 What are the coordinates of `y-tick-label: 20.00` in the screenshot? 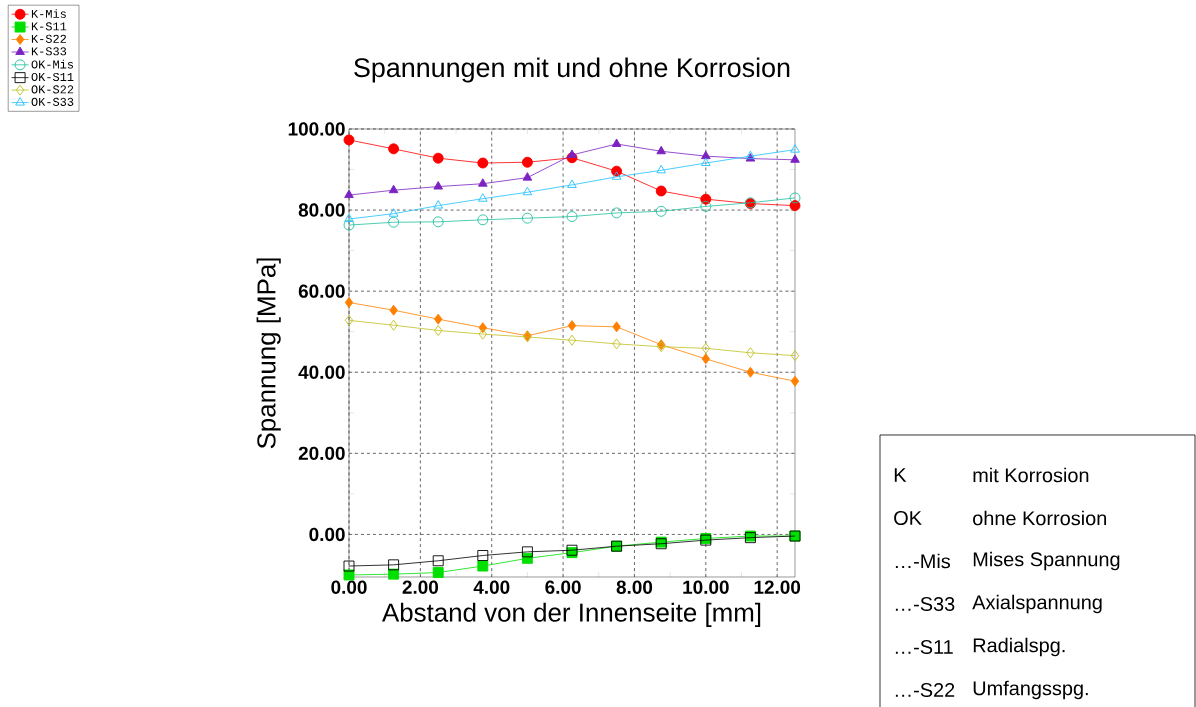 It's located at (321, 453).